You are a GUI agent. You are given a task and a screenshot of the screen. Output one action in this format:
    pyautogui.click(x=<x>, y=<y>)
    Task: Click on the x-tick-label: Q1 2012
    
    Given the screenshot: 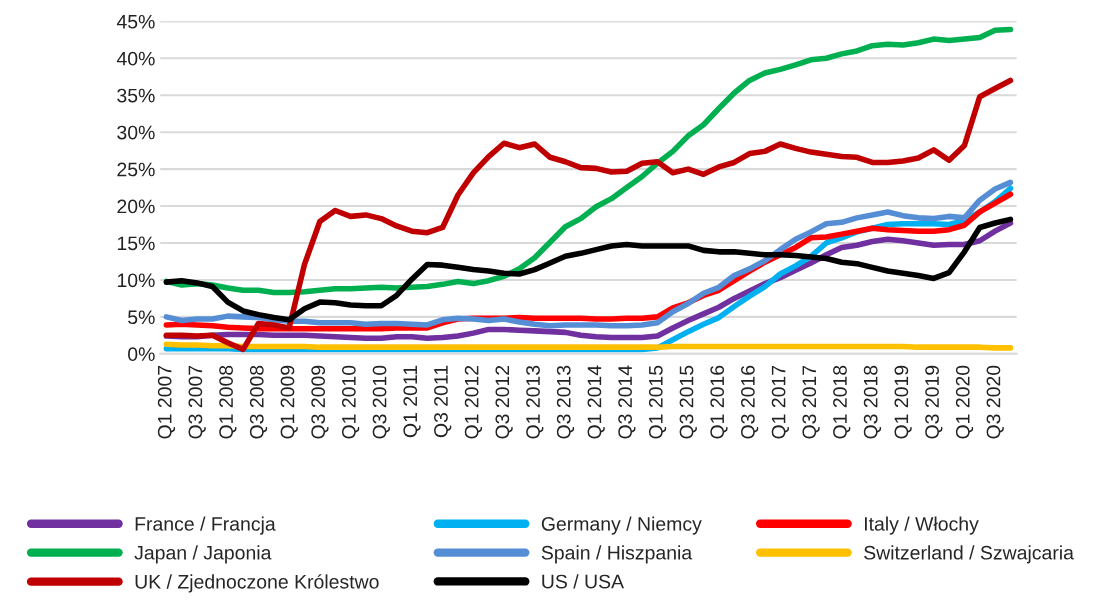 What is the action you would take?
    pyautogui.click(x=473, y=402)
    